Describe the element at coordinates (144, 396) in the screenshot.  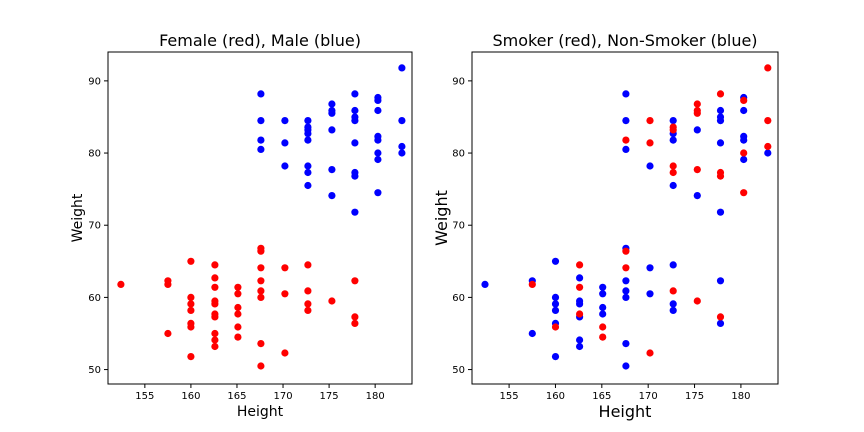
I see `x-tick-label: 155` at that location.